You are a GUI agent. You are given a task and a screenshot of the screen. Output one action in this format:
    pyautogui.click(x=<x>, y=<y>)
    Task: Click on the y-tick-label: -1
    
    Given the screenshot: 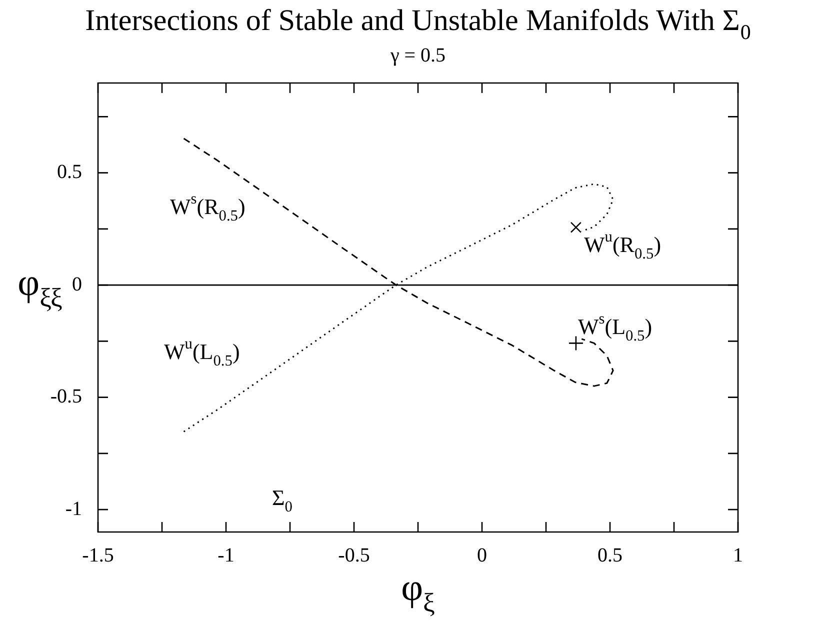 What is the action you would take?
    pyautogui.click(x=73, y=509)
    